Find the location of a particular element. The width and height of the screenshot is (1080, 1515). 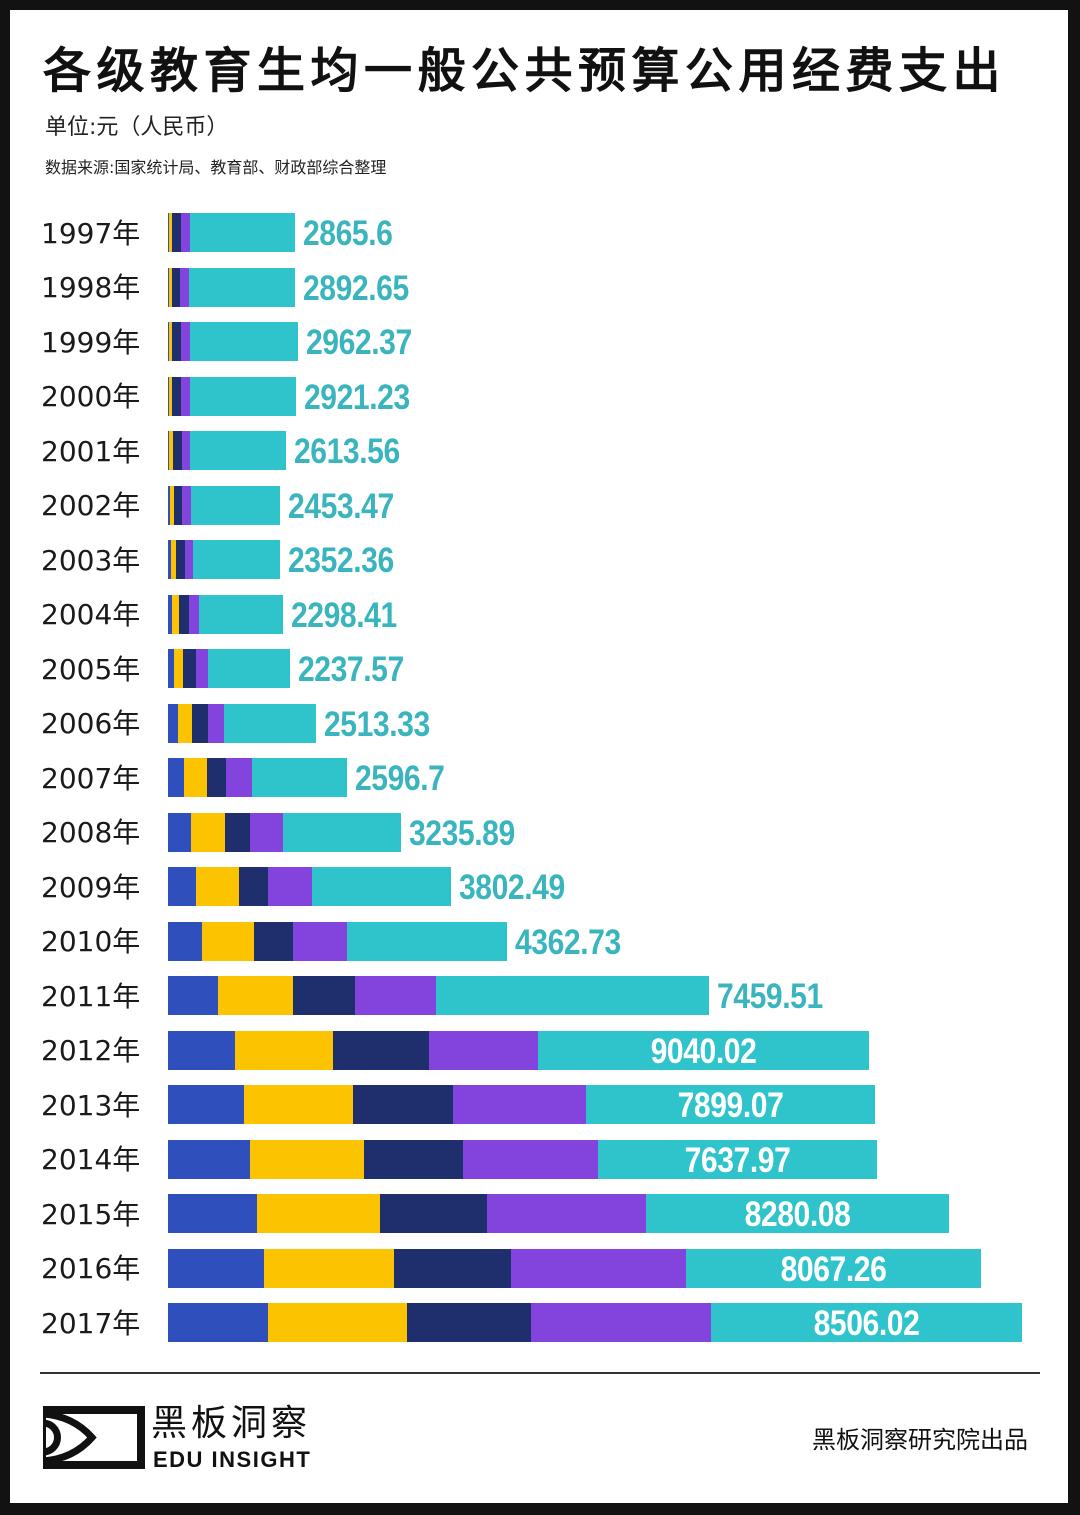

data-label-container: 2237.57 is located at coordinates (359, 669).